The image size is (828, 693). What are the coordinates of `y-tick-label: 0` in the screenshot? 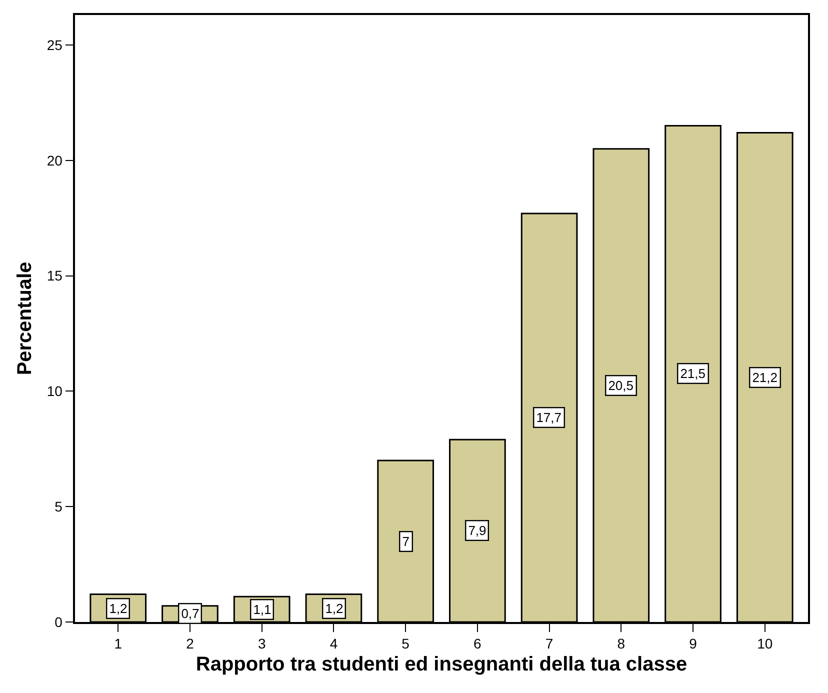 It's located at (58, 622).